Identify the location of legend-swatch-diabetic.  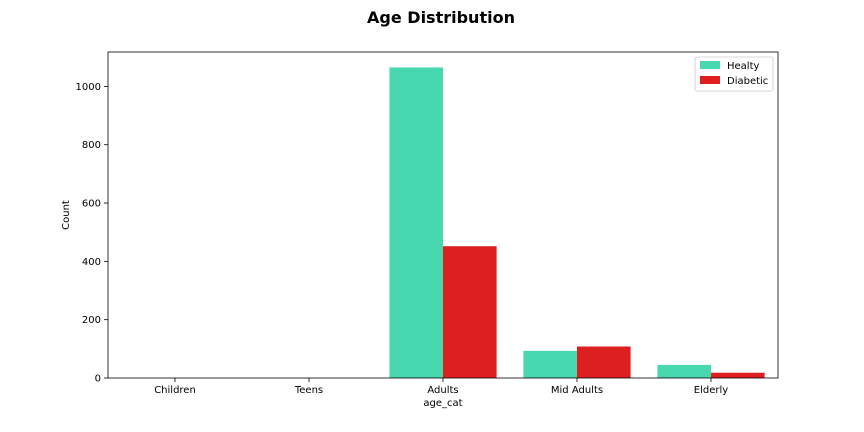
(710, 80).